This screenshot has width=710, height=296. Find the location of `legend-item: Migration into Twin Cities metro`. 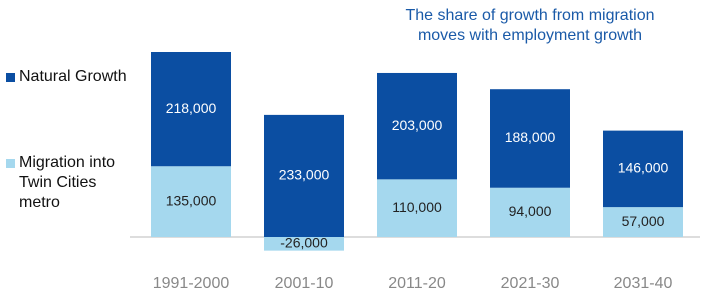

legend-item: Migration into Twin Cities metro is located at coordinates (72, 183).